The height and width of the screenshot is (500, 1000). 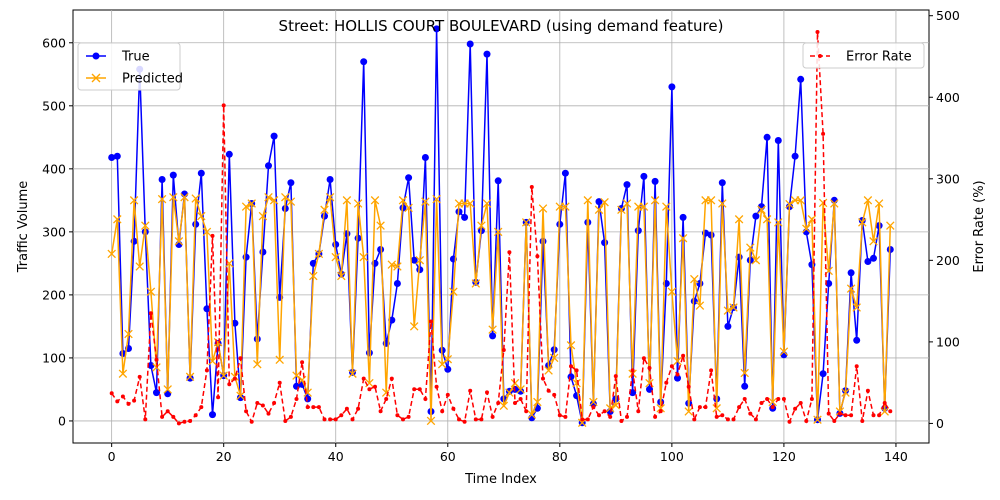 What do you see at coordinates (672, 456) in the screenshot?
I see `x-tick-label: 100` at bounding box center [672, 456].